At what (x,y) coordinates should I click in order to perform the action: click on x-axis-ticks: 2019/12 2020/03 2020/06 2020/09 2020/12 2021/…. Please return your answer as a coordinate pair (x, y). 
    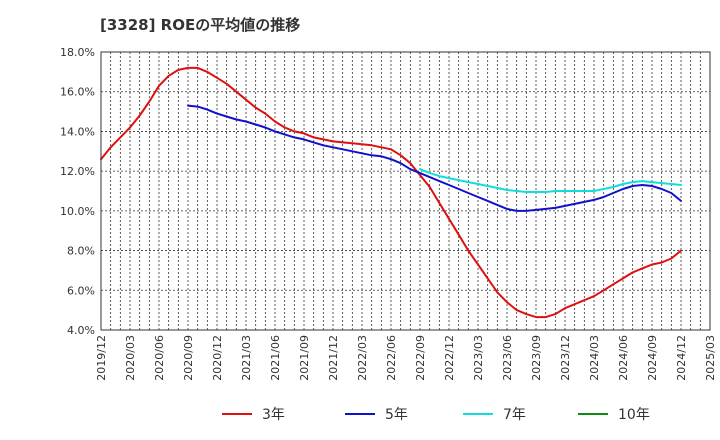
    Looking at the image, I should click on (406, 358).